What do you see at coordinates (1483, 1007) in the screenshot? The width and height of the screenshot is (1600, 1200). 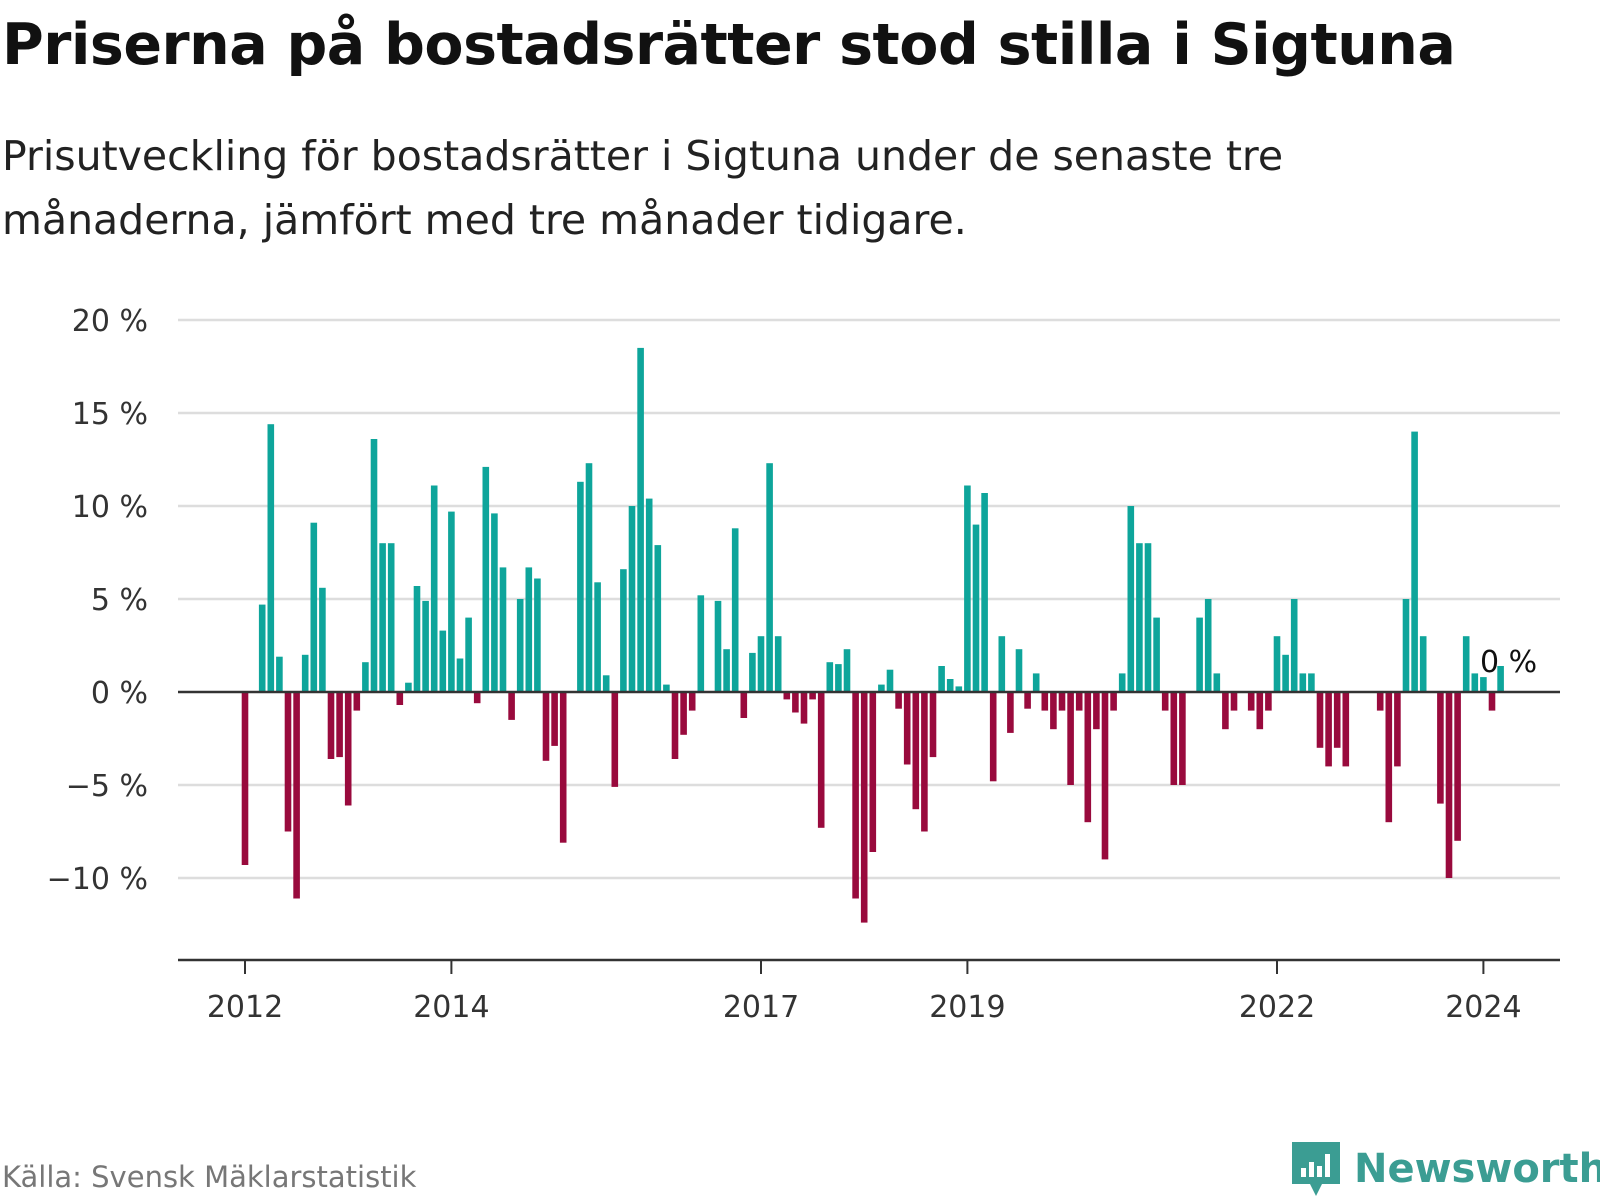 I see `x-tick-label: 2024` at bounding box center [1483, 1007].